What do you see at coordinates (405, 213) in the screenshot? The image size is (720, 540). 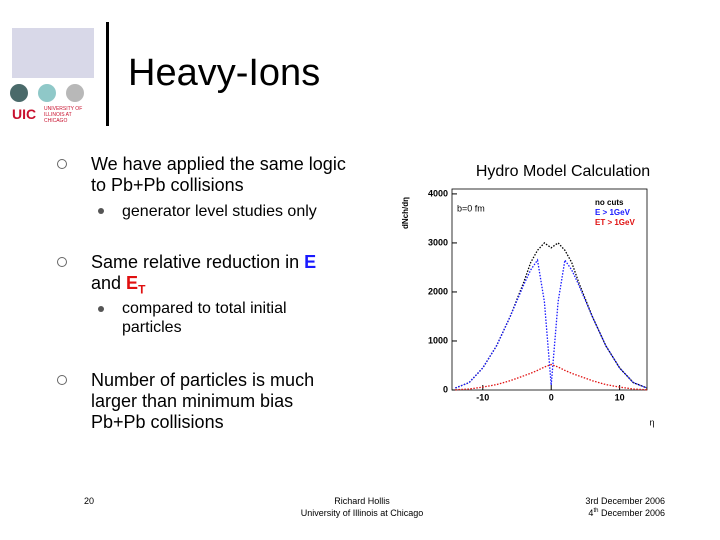 I see `y-axis-label: dNch/dη` at bounding box center [405, 213].